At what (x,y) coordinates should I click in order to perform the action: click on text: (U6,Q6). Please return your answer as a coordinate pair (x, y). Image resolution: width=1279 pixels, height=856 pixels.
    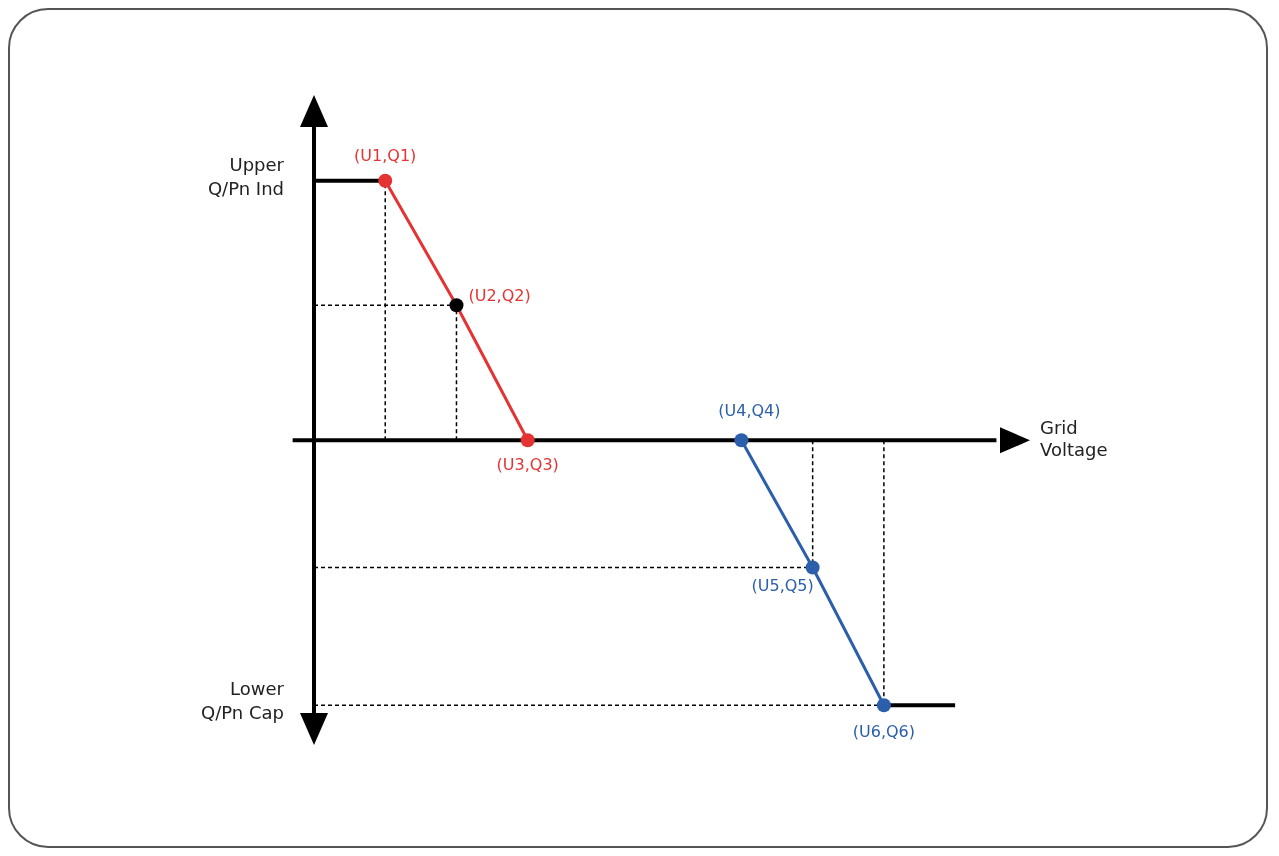
    Looking at the image, I should click on (883, 732).